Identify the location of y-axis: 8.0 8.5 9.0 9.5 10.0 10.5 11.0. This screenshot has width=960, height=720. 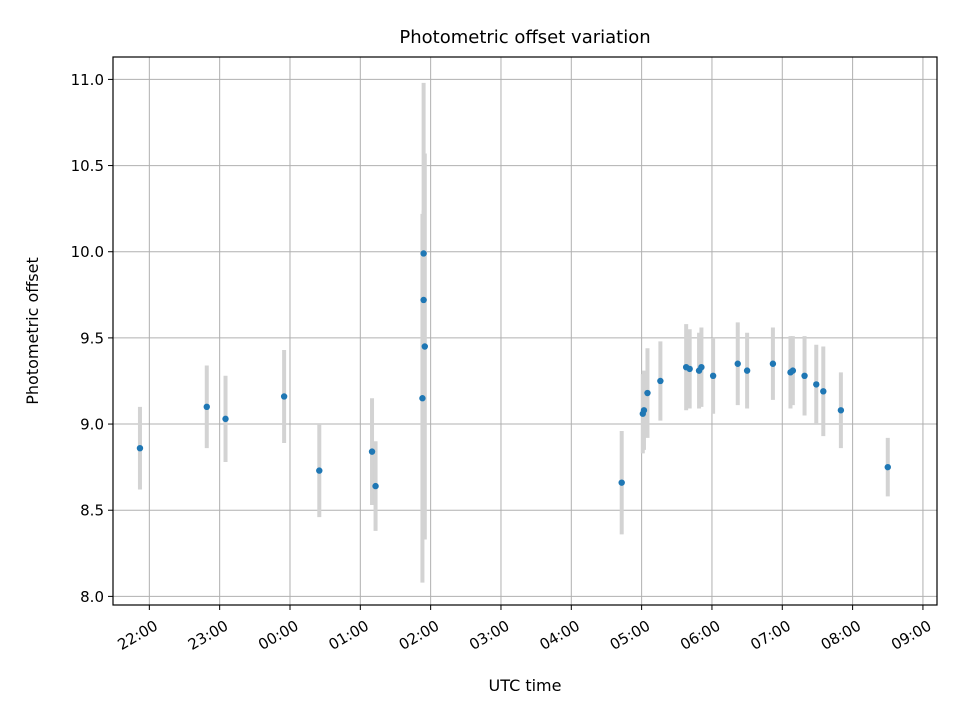
(92, 338).